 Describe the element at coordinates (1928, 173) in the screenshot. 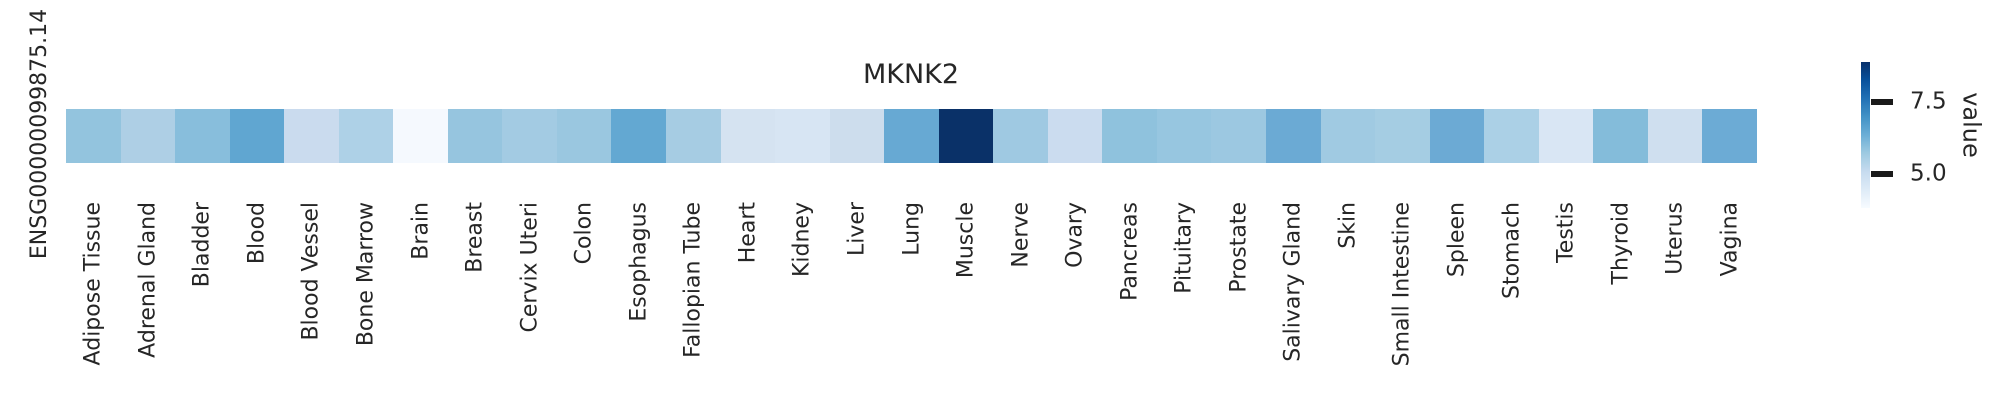

I see `colorbar-tick-label: 5.0` at that location.